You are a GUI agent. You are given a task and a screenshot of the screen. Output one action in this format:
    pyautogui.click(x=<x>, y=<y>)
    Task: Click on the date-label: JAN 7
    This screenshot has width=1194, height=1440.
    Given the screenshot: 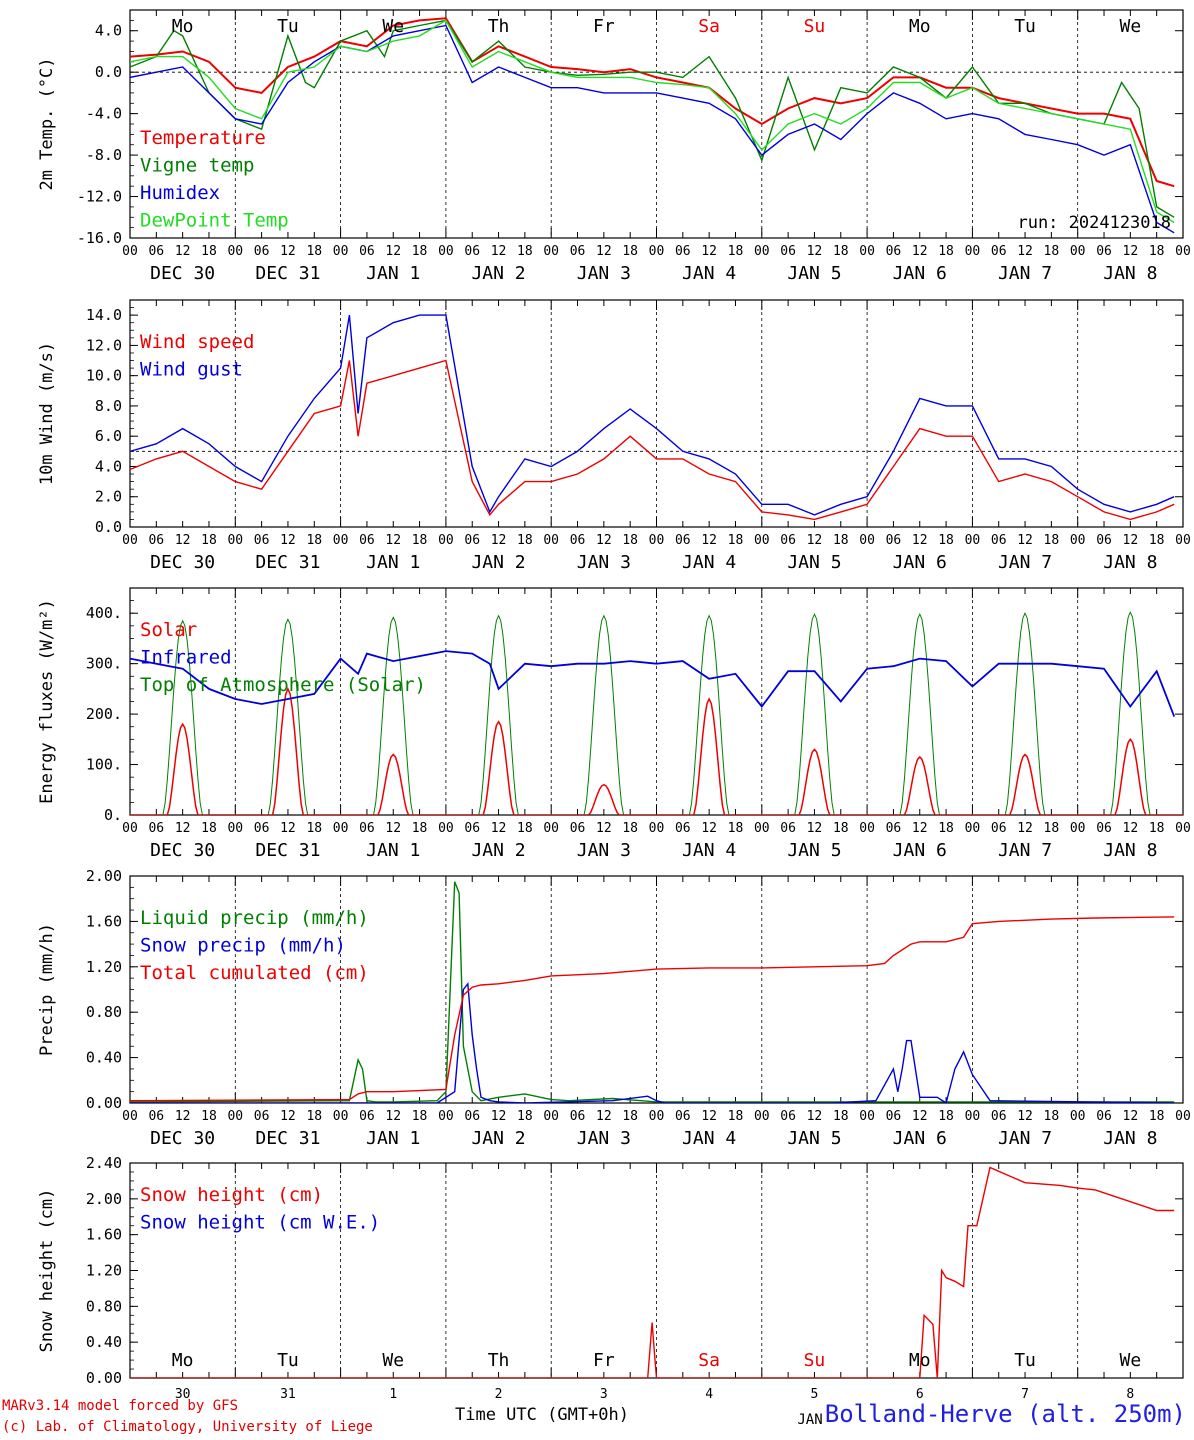 What is the action you would take?
    pyautogui.click(x=1025, y=1138)
    